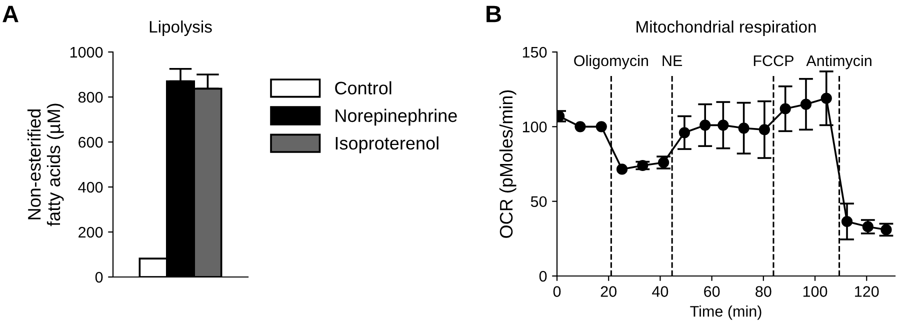 The height and width of the screenshot is (333, 900). I want to click on x-axis-title: Time (min), so click(726, 313).